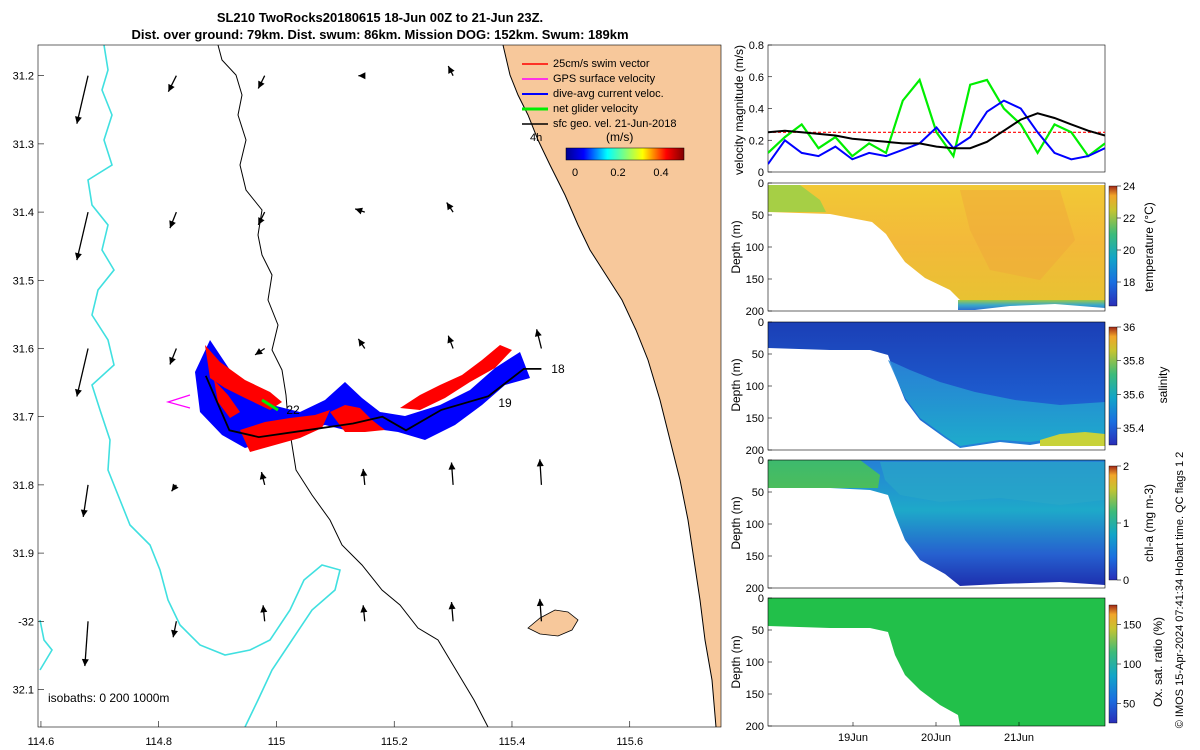 Image resolution: width=1200 pixels, height=750 pixels. What do you see at coordinates (23, 145) in the screenshot?
I see `map-y-tick-label: 31.3` at bounding box center [23, 145].